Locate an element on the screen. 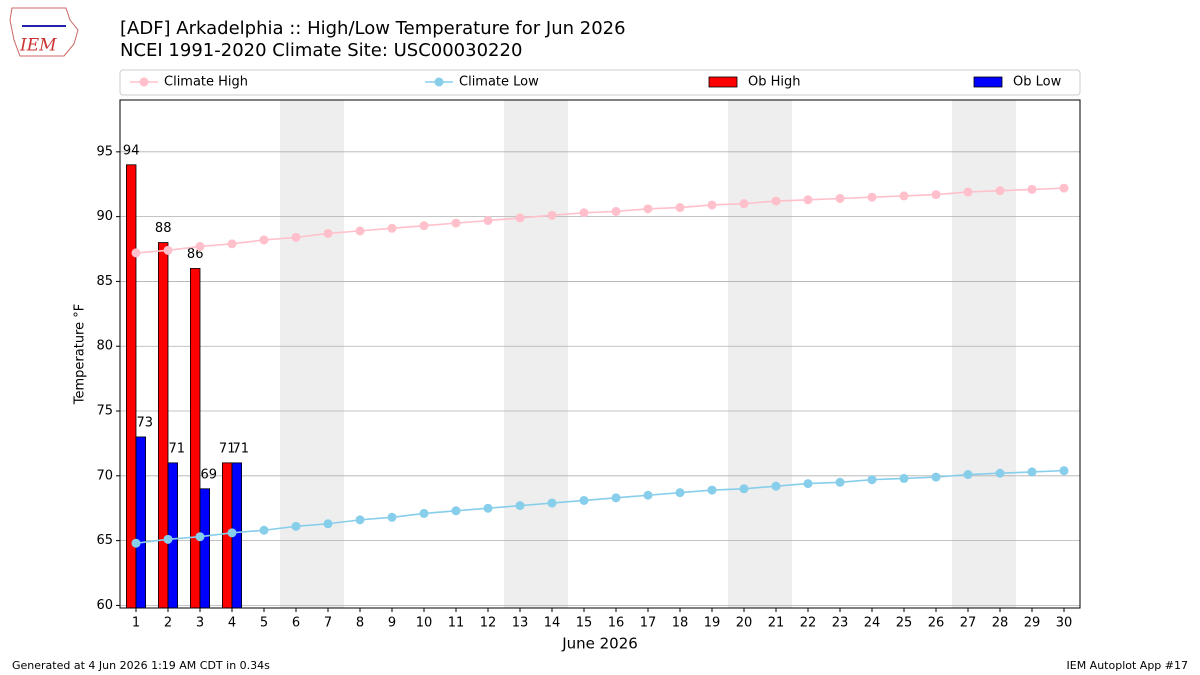 This screenshot has height=675, width=1200. y-tick-label: 95 is located at coordinates (104, 151).